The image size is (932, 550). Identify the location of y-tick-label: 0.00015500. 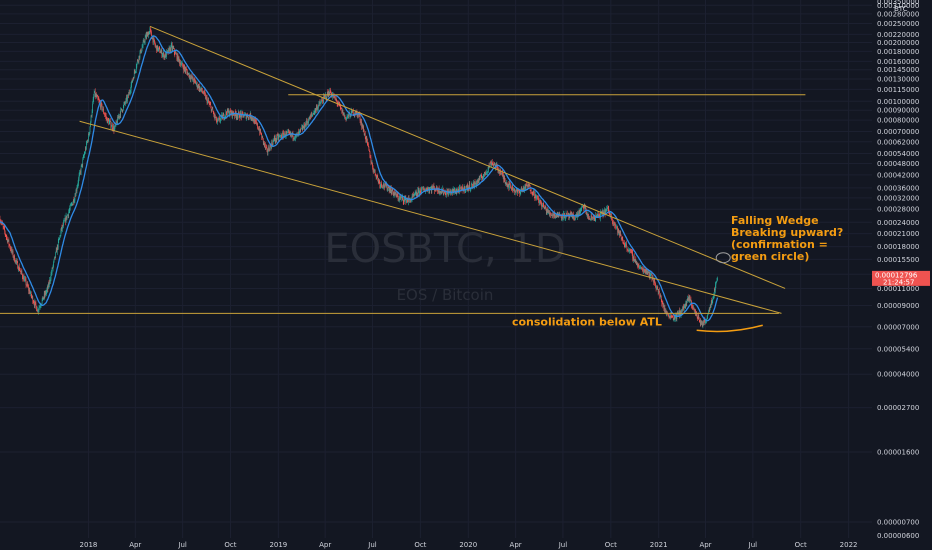
(898, 260).